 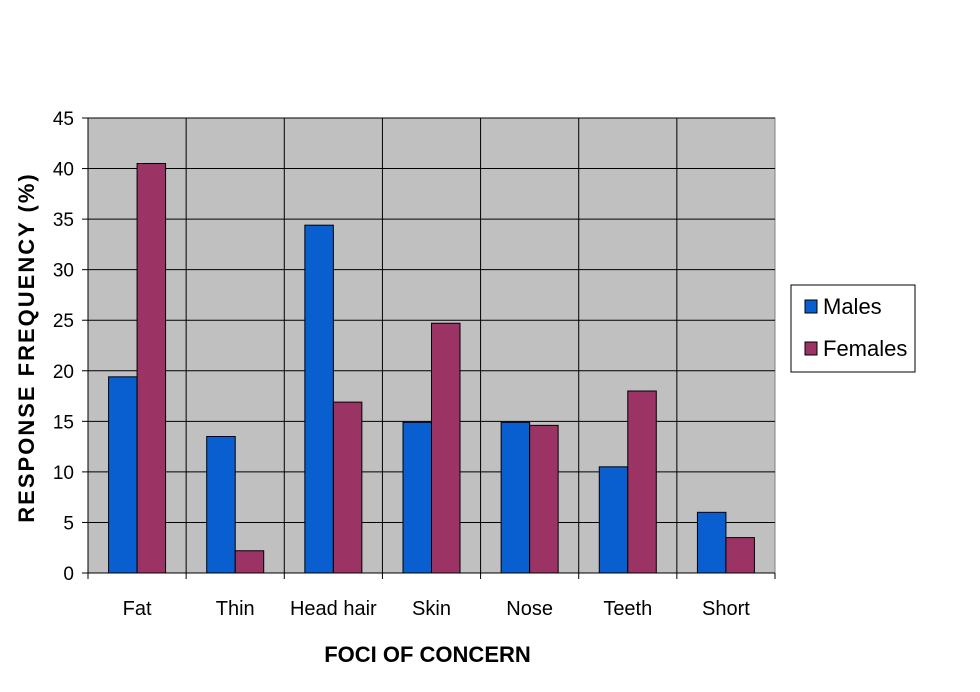 I want to click on bar-females-thin, so click(x=249, y=562).